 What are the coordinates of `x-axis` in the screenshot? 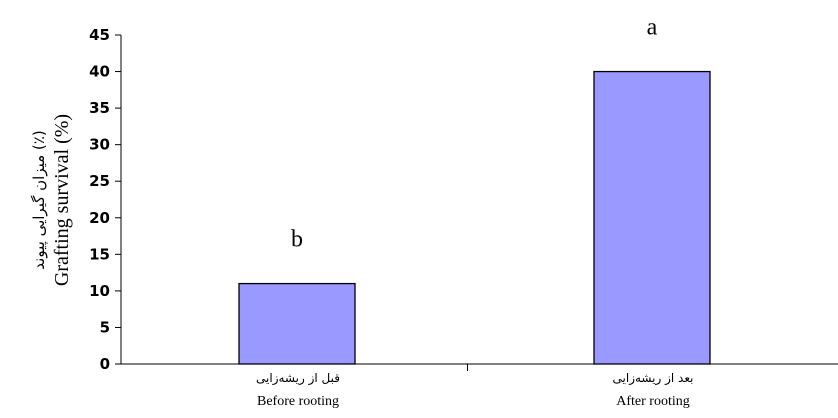 It's located at (479, 367).